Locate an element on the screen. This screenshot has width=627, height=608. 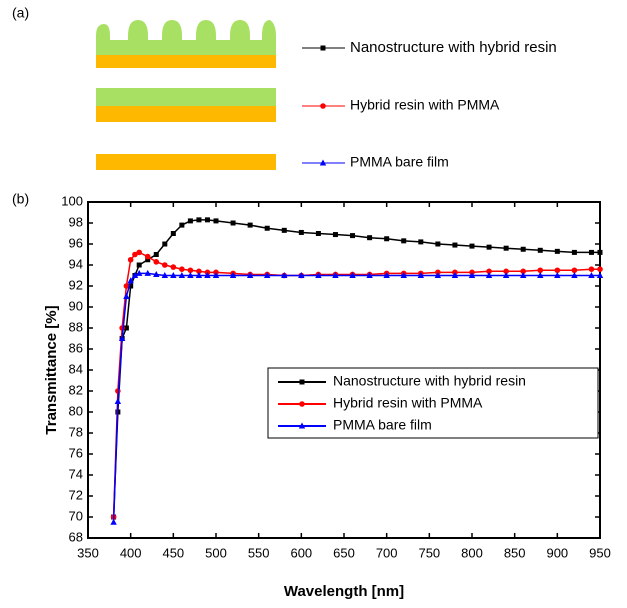
x-tick-label: 650 is located at coordinates (344, 552).